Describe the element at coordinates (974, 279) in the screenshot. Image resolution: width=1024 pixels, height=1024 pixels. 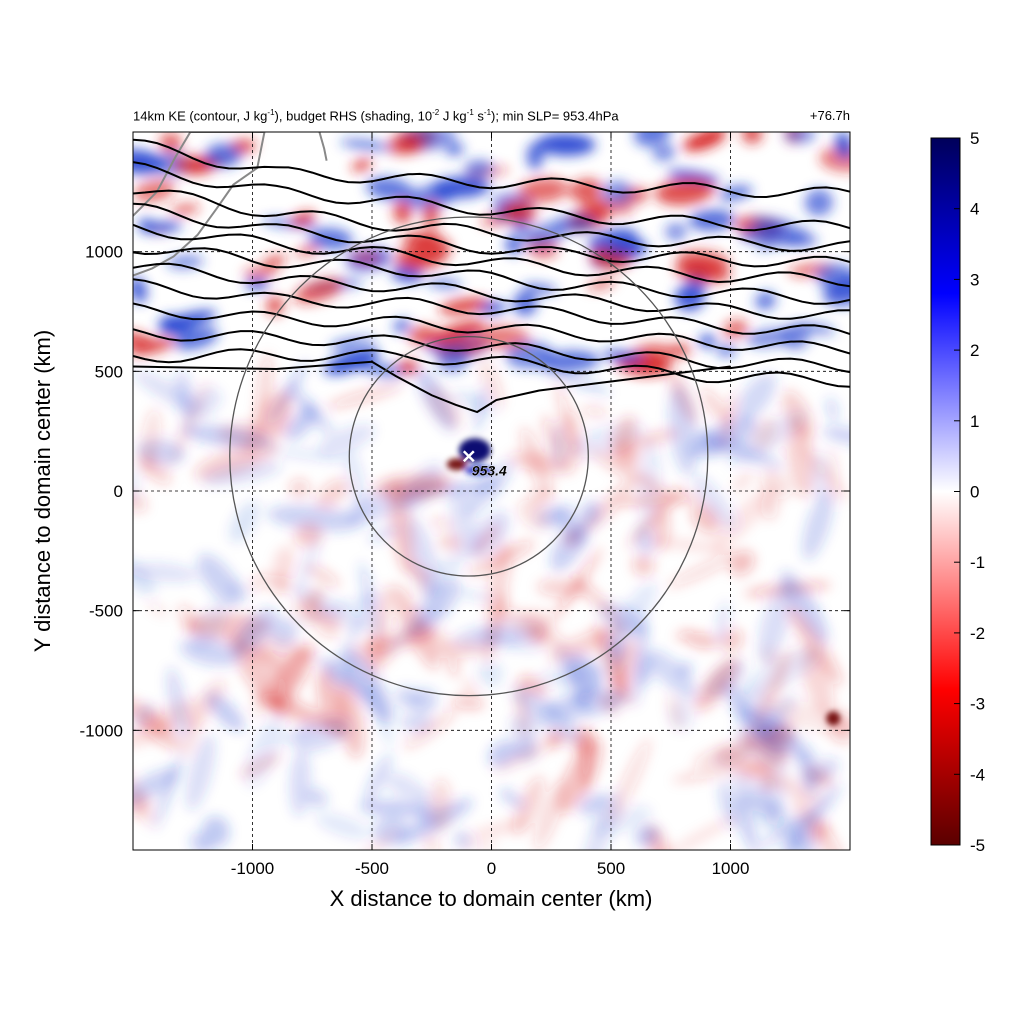
I see `colorbar-tick-label: 3` at that location.